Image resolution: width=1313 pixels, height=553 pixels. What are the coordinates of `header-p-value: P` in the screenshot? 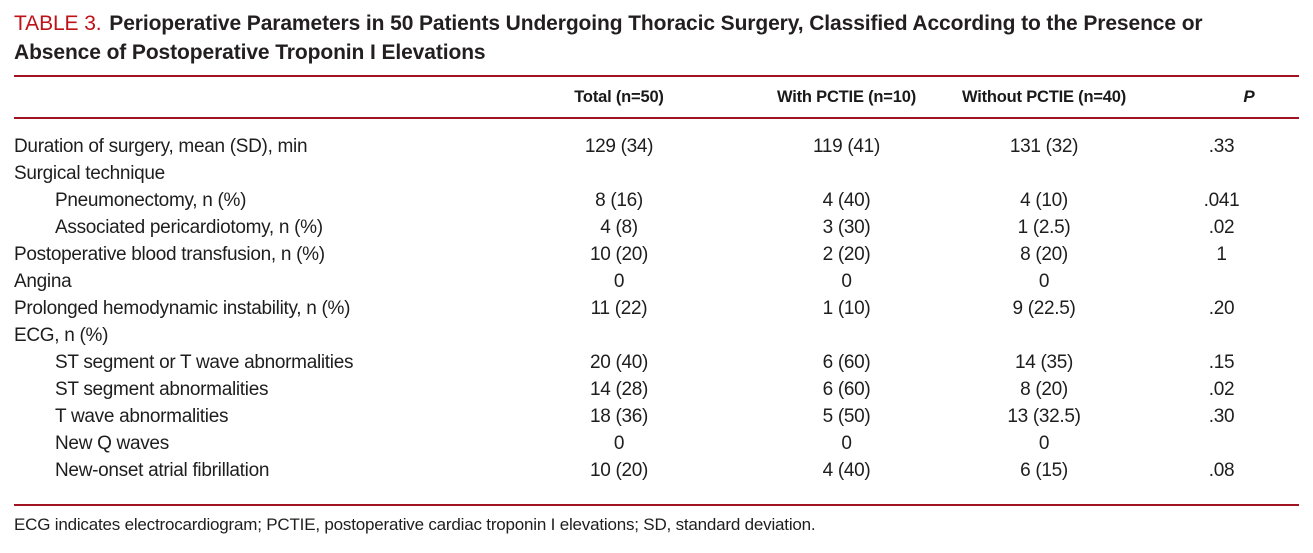 It's located at (1221, 97).